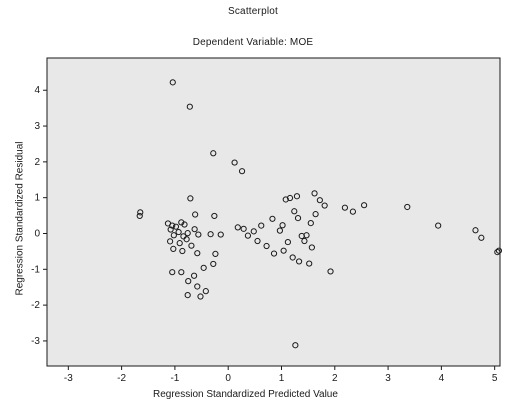 The width and height of the screenshot is (506, 406). Describe the element at coordinates (37, 233) in the screenshot. I see `y-tick-label: 0` at that location.